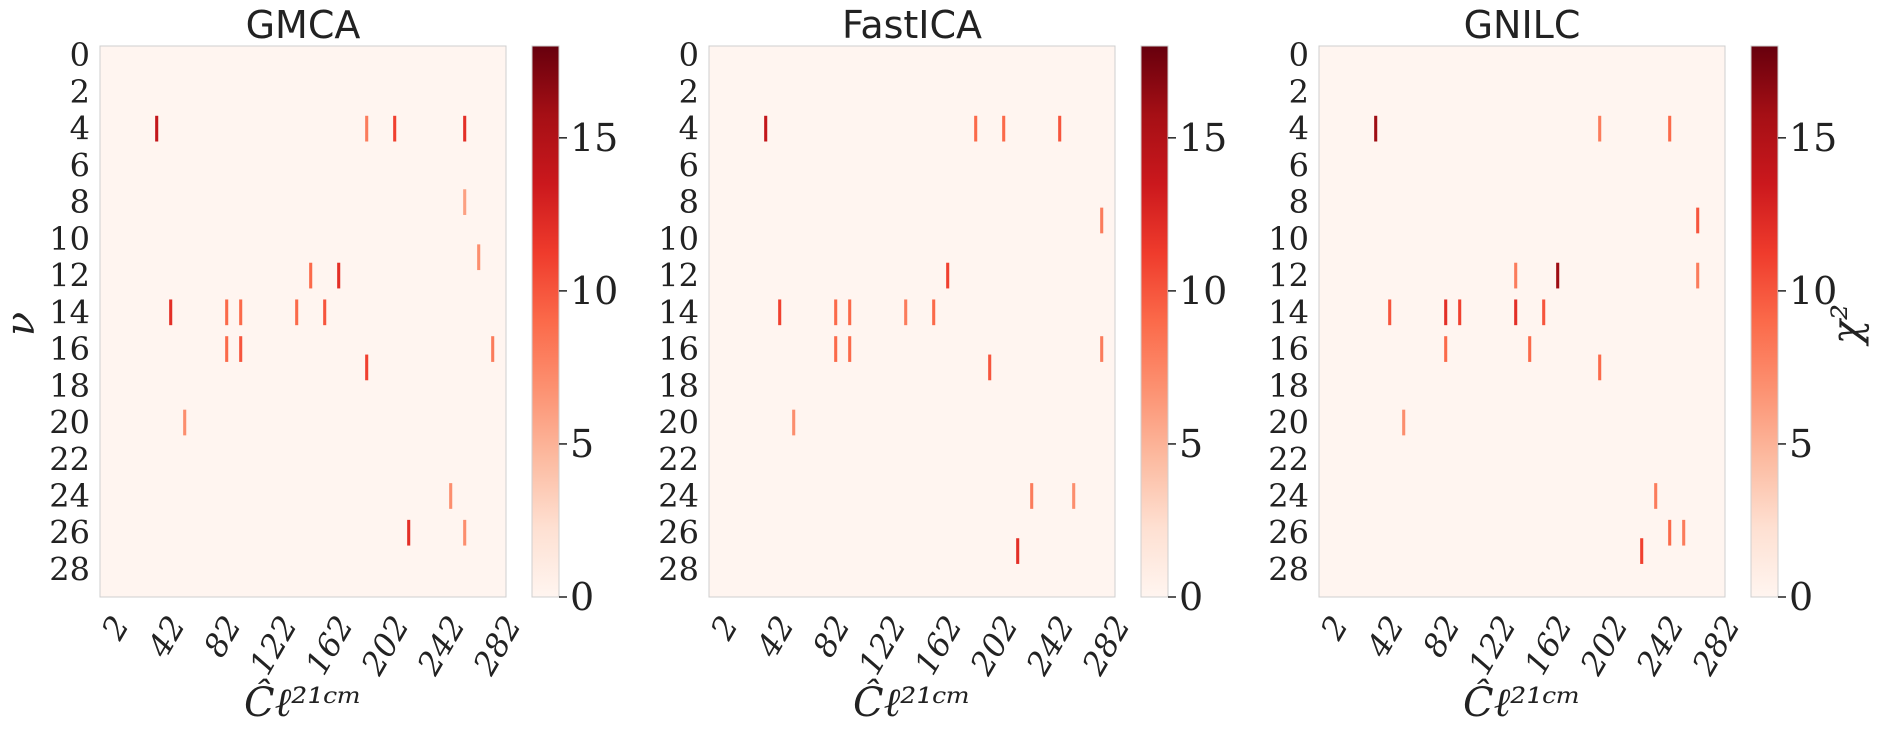 The image size is (1881, 740). Describe the element at coordinates (1197, 367) in the screenshot. I see `colorbar-ticks: 0 5 10 15` at that location.